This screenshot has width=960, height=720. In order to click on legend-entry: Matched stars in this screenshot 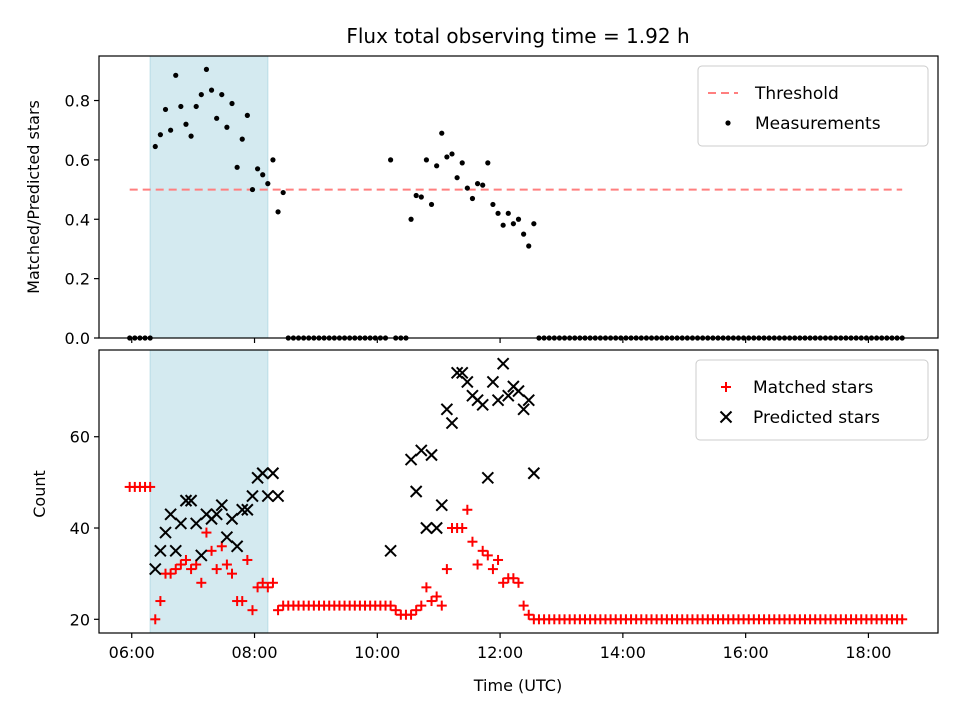, I will do `click(797, 388)`.